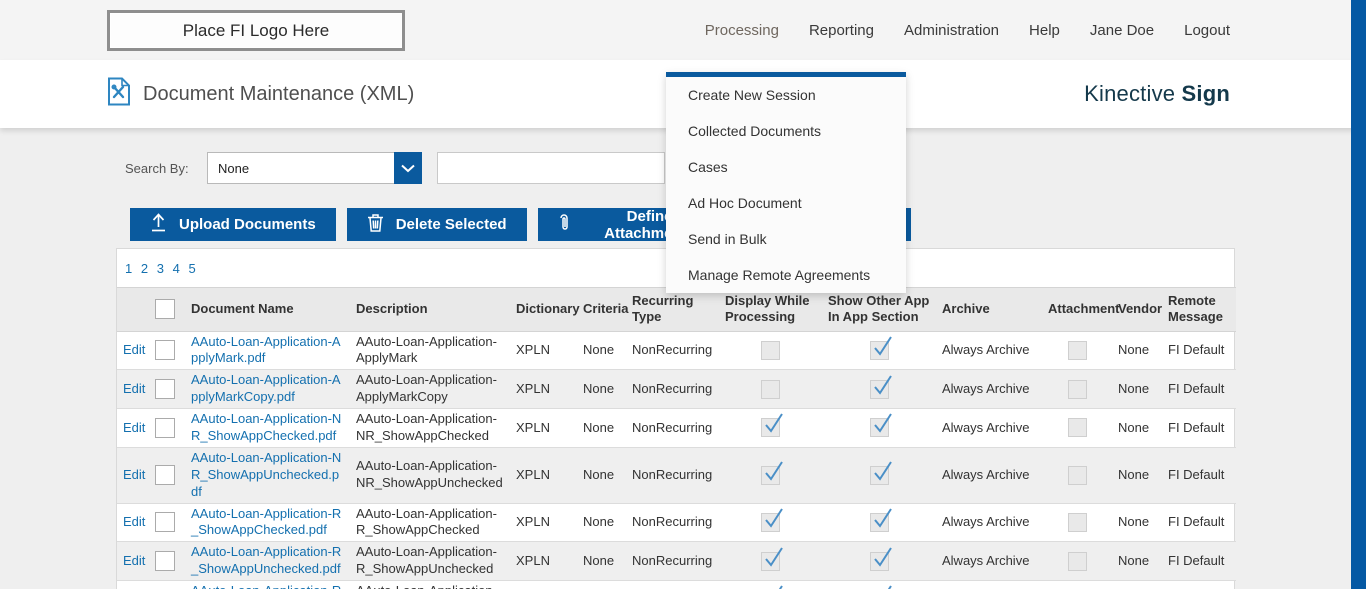  I want to click on select-all-header, so click(167, 309).